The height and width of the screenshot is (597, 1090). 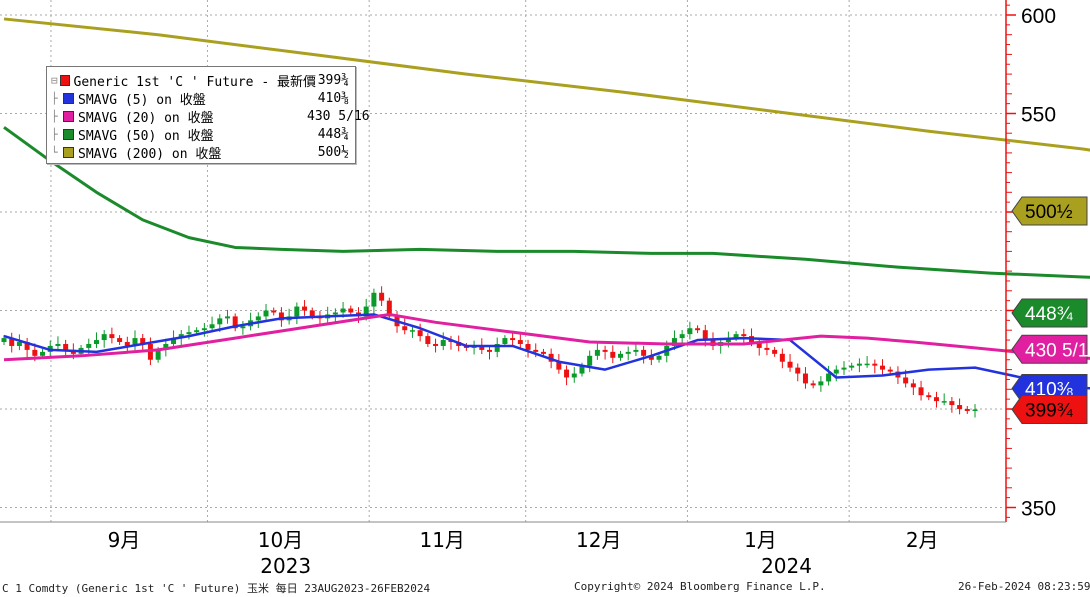 What do you see at coordinates (150, 154) in the screenshot?
I see `legend-label: SMAVG (200) on 收盤` at bounding box center [150, 154].